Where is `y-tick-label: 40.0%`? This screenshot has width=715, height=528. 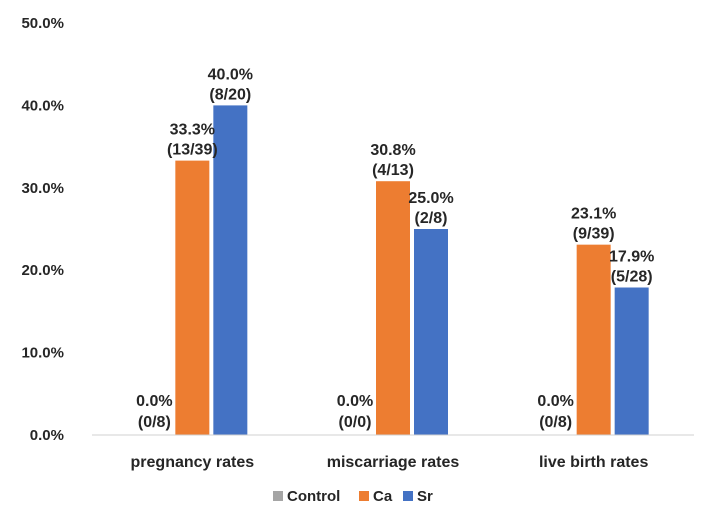 y-tick-label: 40.0% is located at coordinates (42, 105).